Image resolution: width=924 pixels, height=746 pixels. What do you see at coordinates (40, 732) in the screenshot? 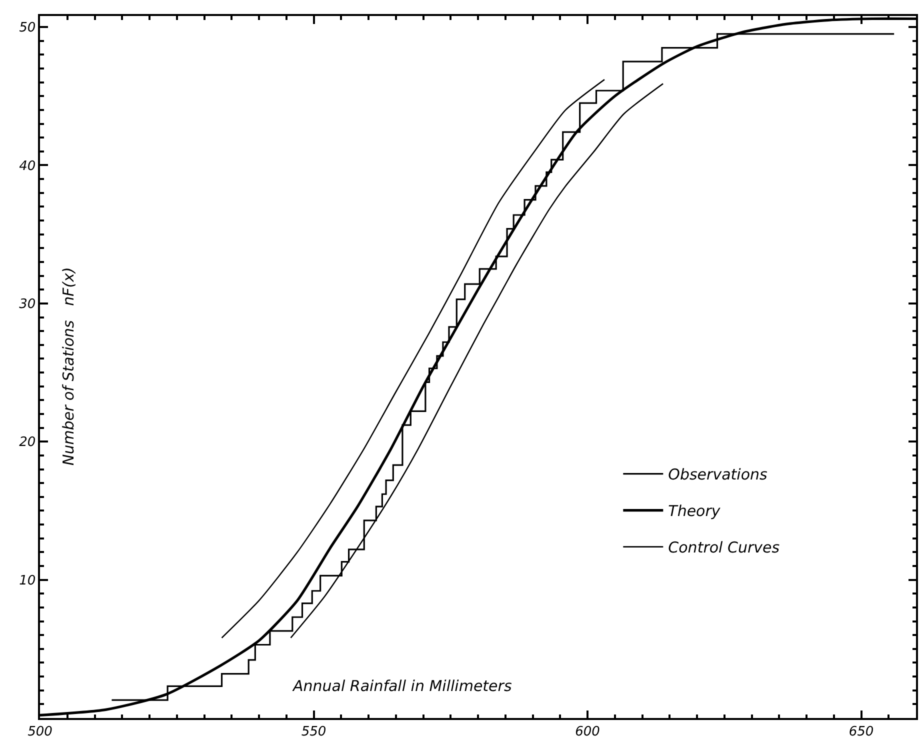
I see `x-tick-label: 500` at bounding box center [40, 732].